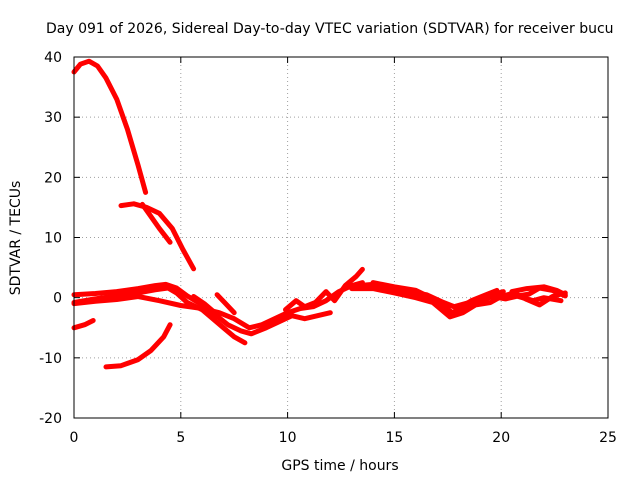 The image size is (640, 480). I want to click on y-tick-label: 20, so click(53, 178).